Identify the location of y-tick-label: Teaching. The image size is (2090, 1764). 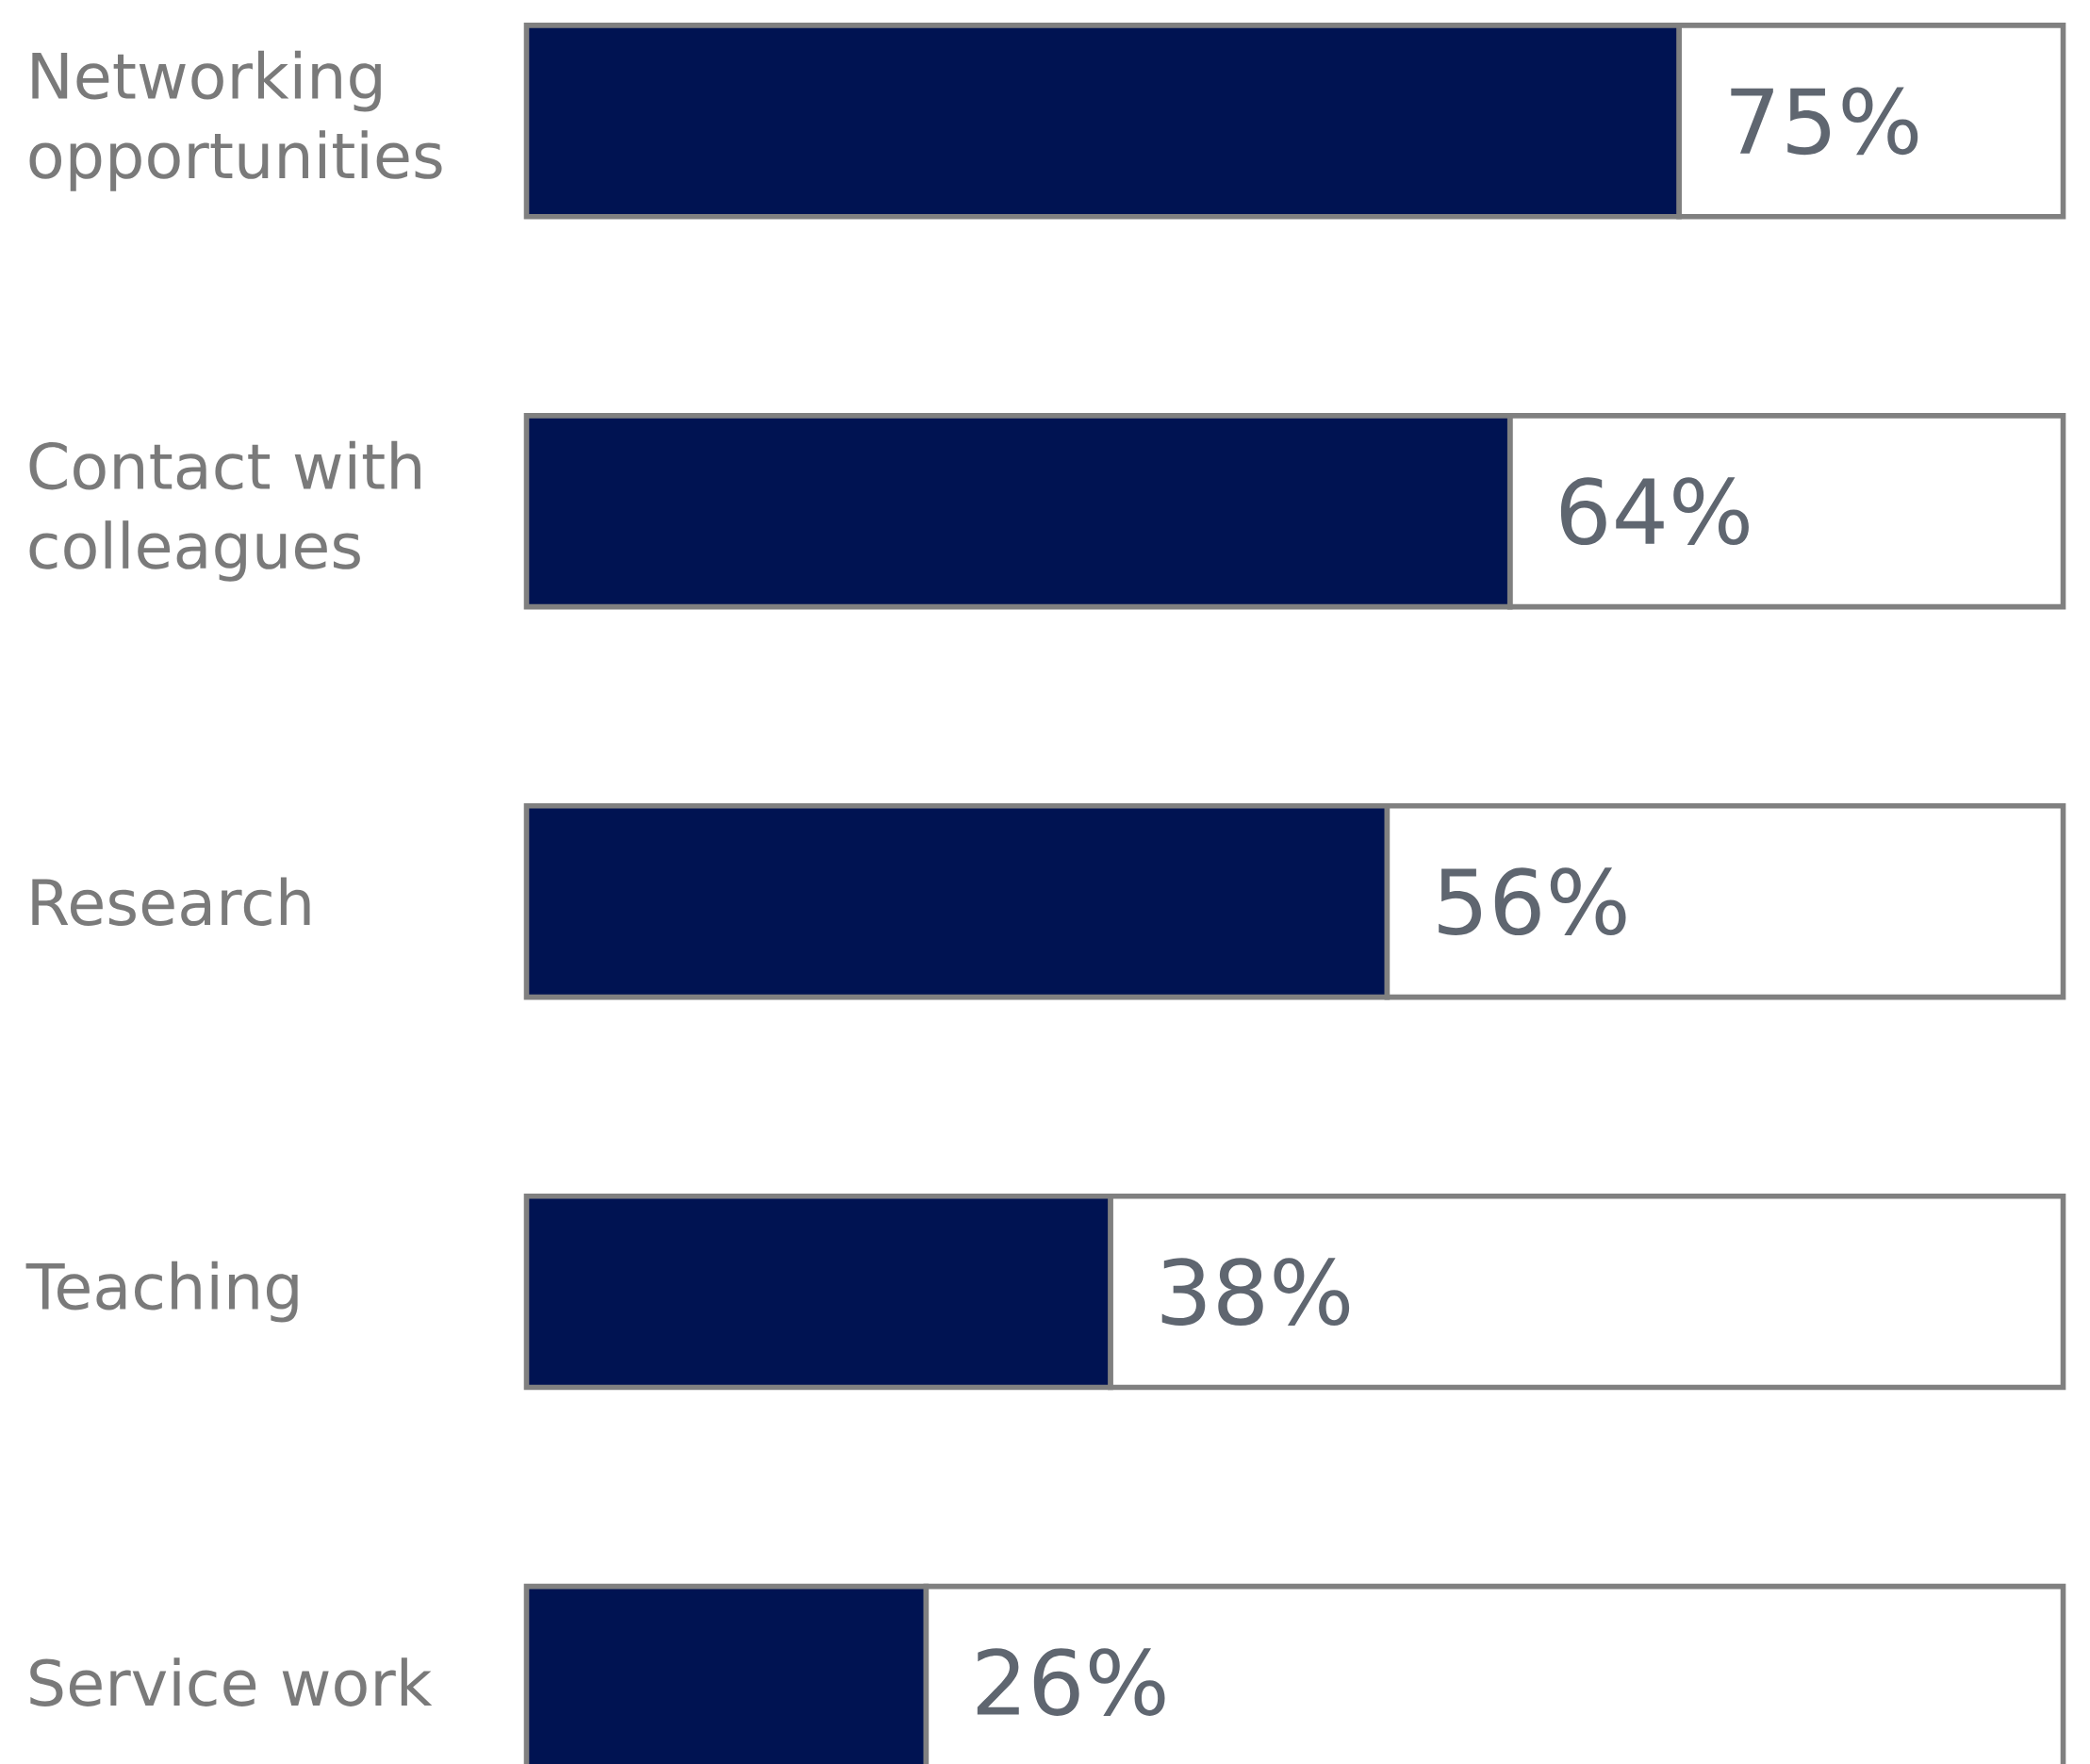
(161, 1292).